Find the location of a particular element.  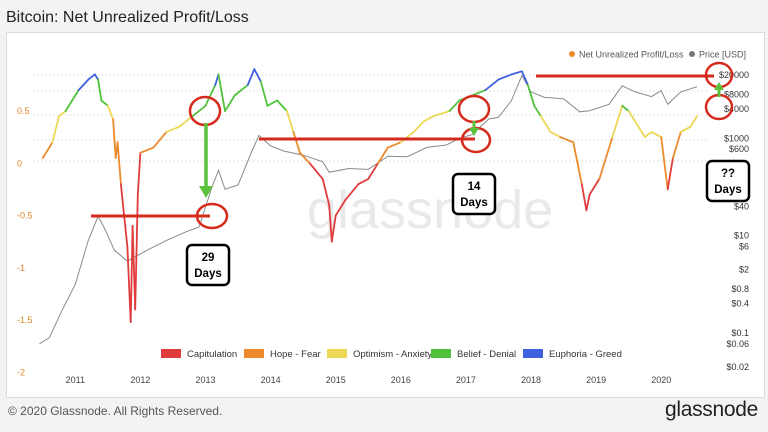

legend-euphoria-greed-swatch is located at coordinates (533, 353).